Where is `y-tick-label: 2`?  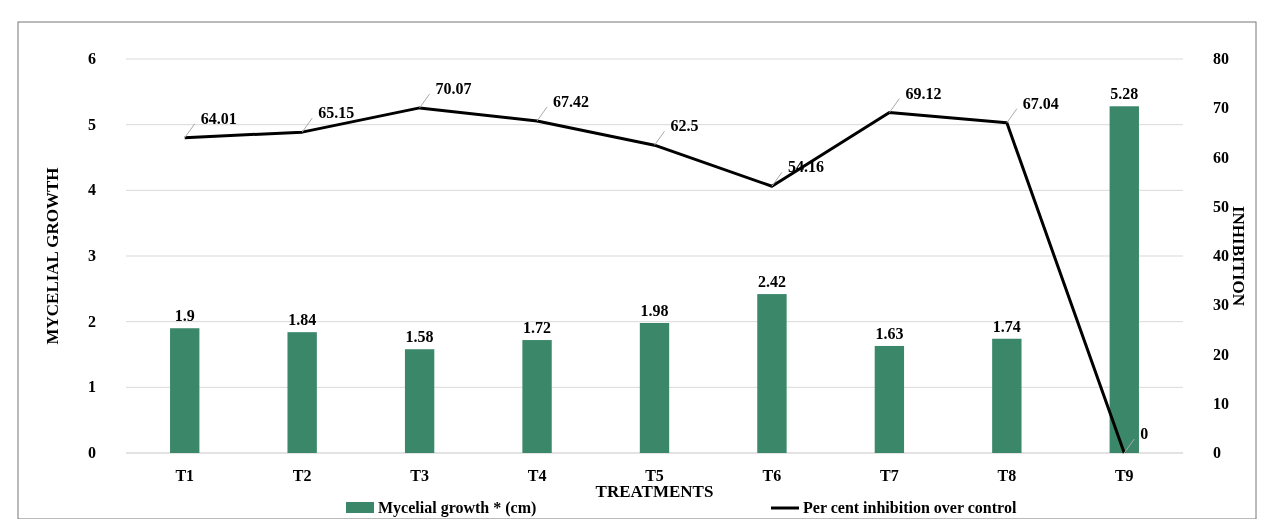
y-tick-label: 2 is located at coordinates (92, 321).